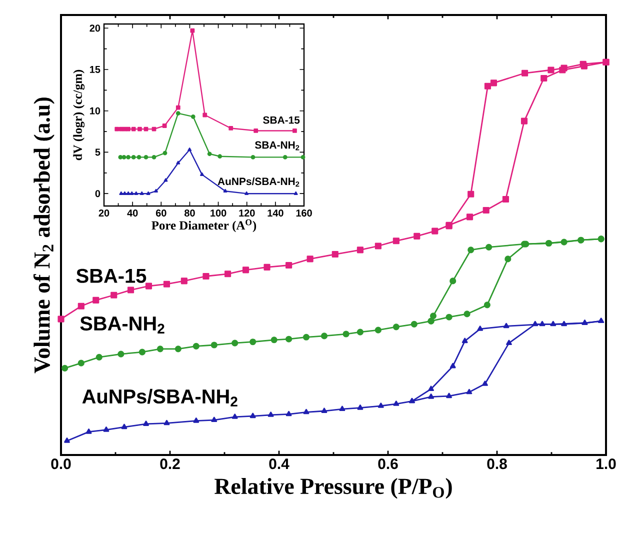 The width and height of the screenshot is (623, 538). I want to click on x-tick-label: 60, so click(161, 213).